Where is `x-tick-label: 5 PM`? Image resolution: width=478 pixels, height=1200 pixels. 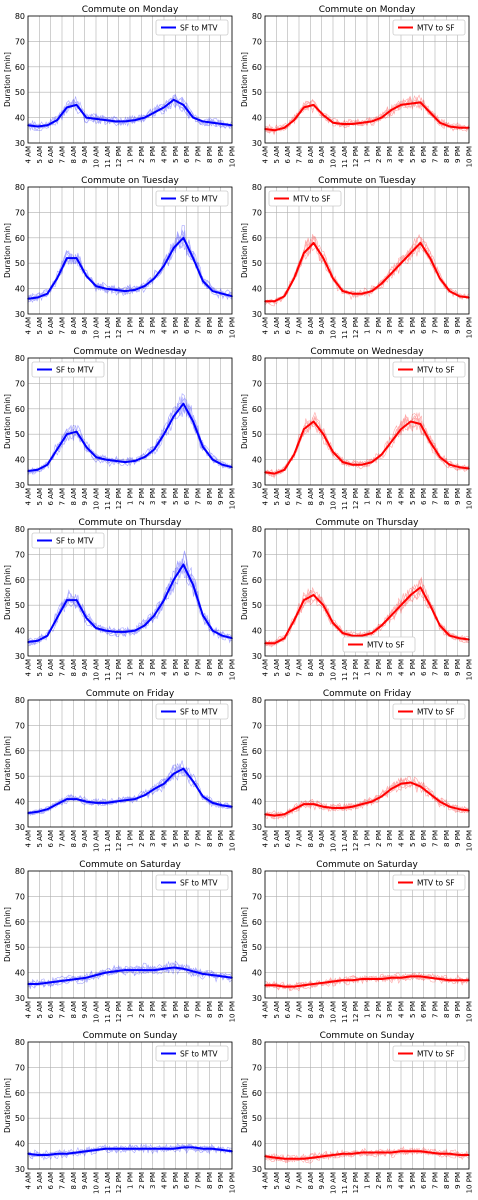 x-tick-label: 5 PM is located at coordinates (176, 154).